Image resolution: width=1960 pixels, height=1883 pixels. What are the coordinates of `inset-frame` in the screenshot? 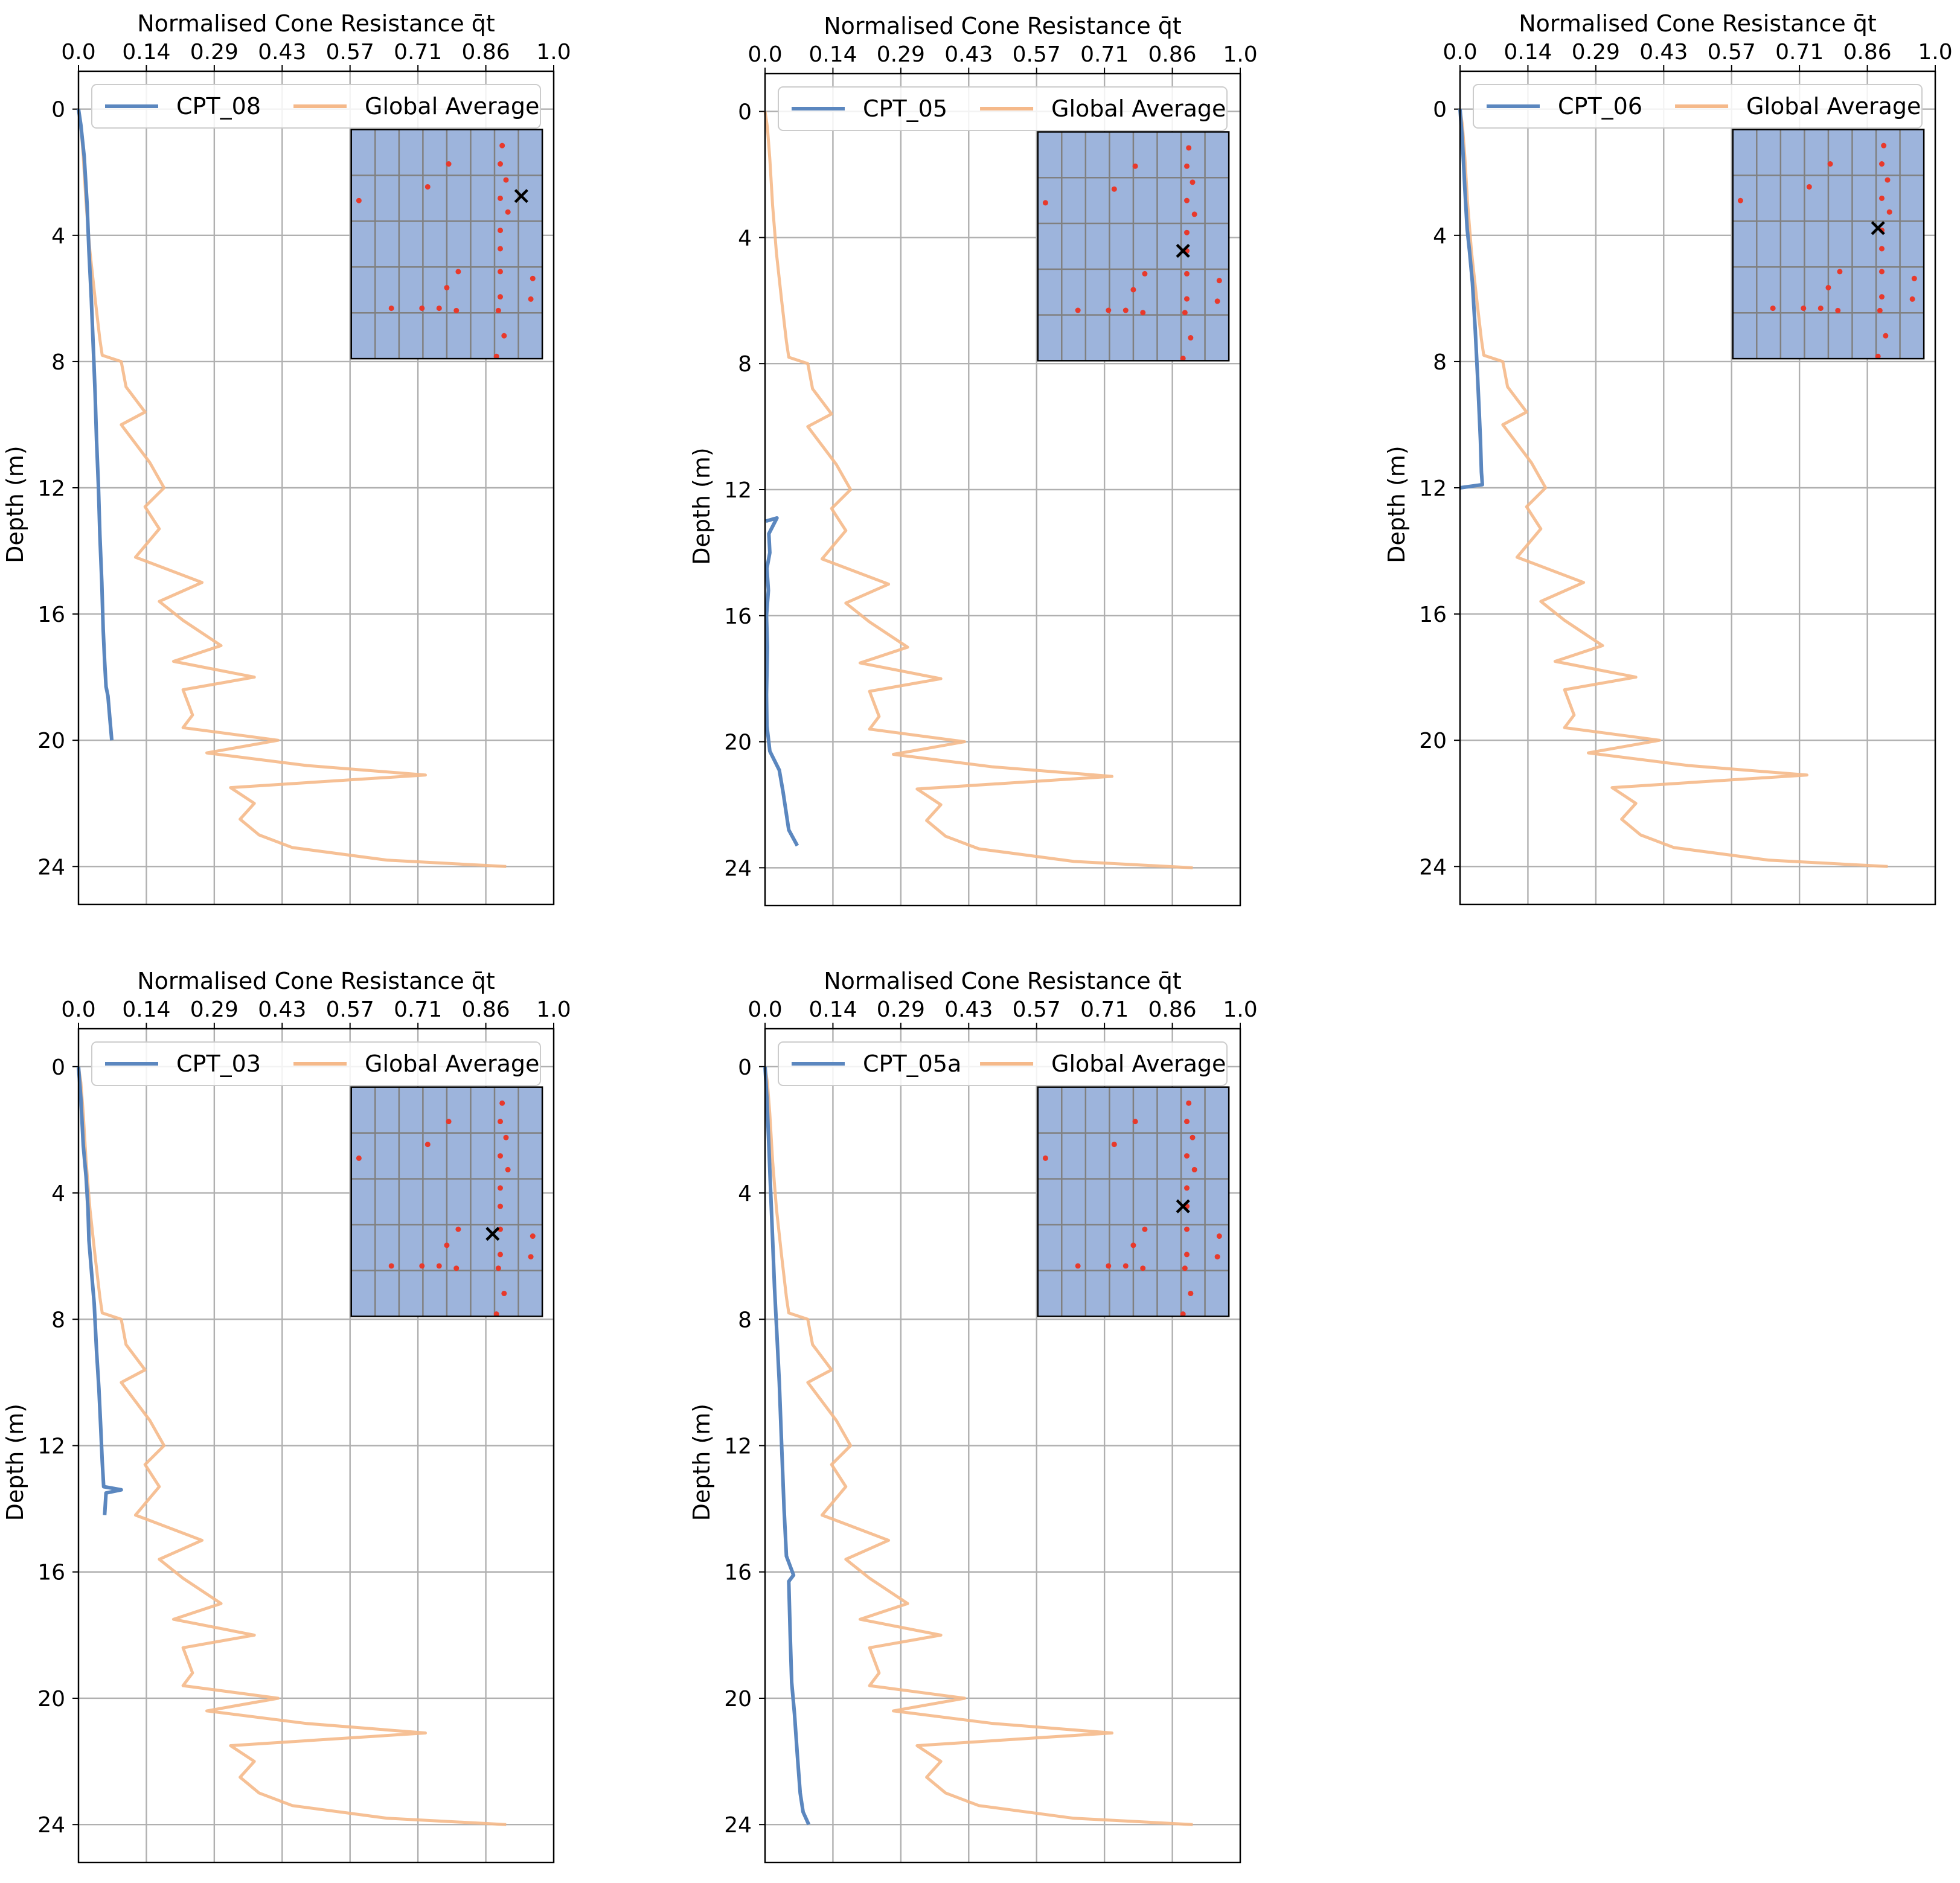 It's located at (1133, 1201).